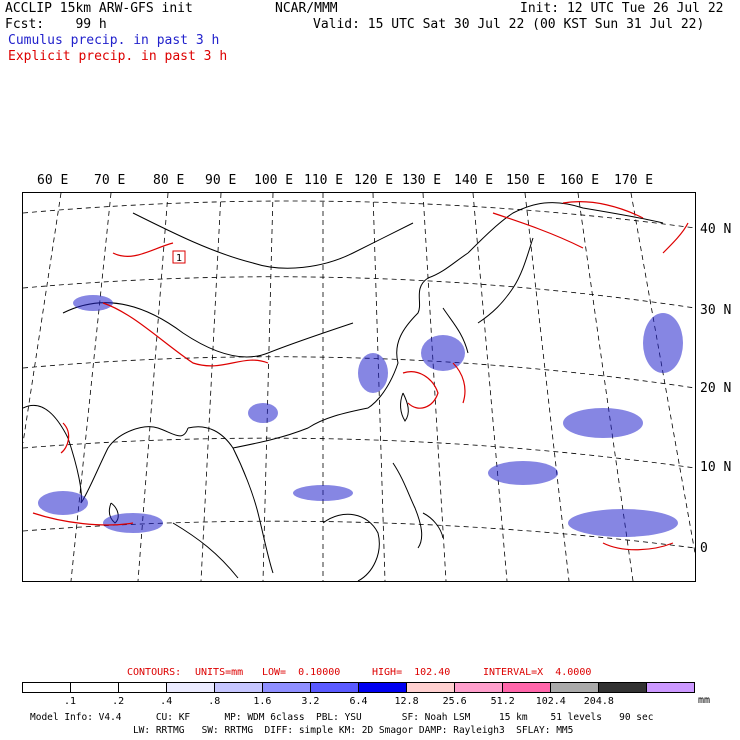 The image size is (740, 740). I want to click on forecast-hour: Fcst: 99 h, so click(56, 24).